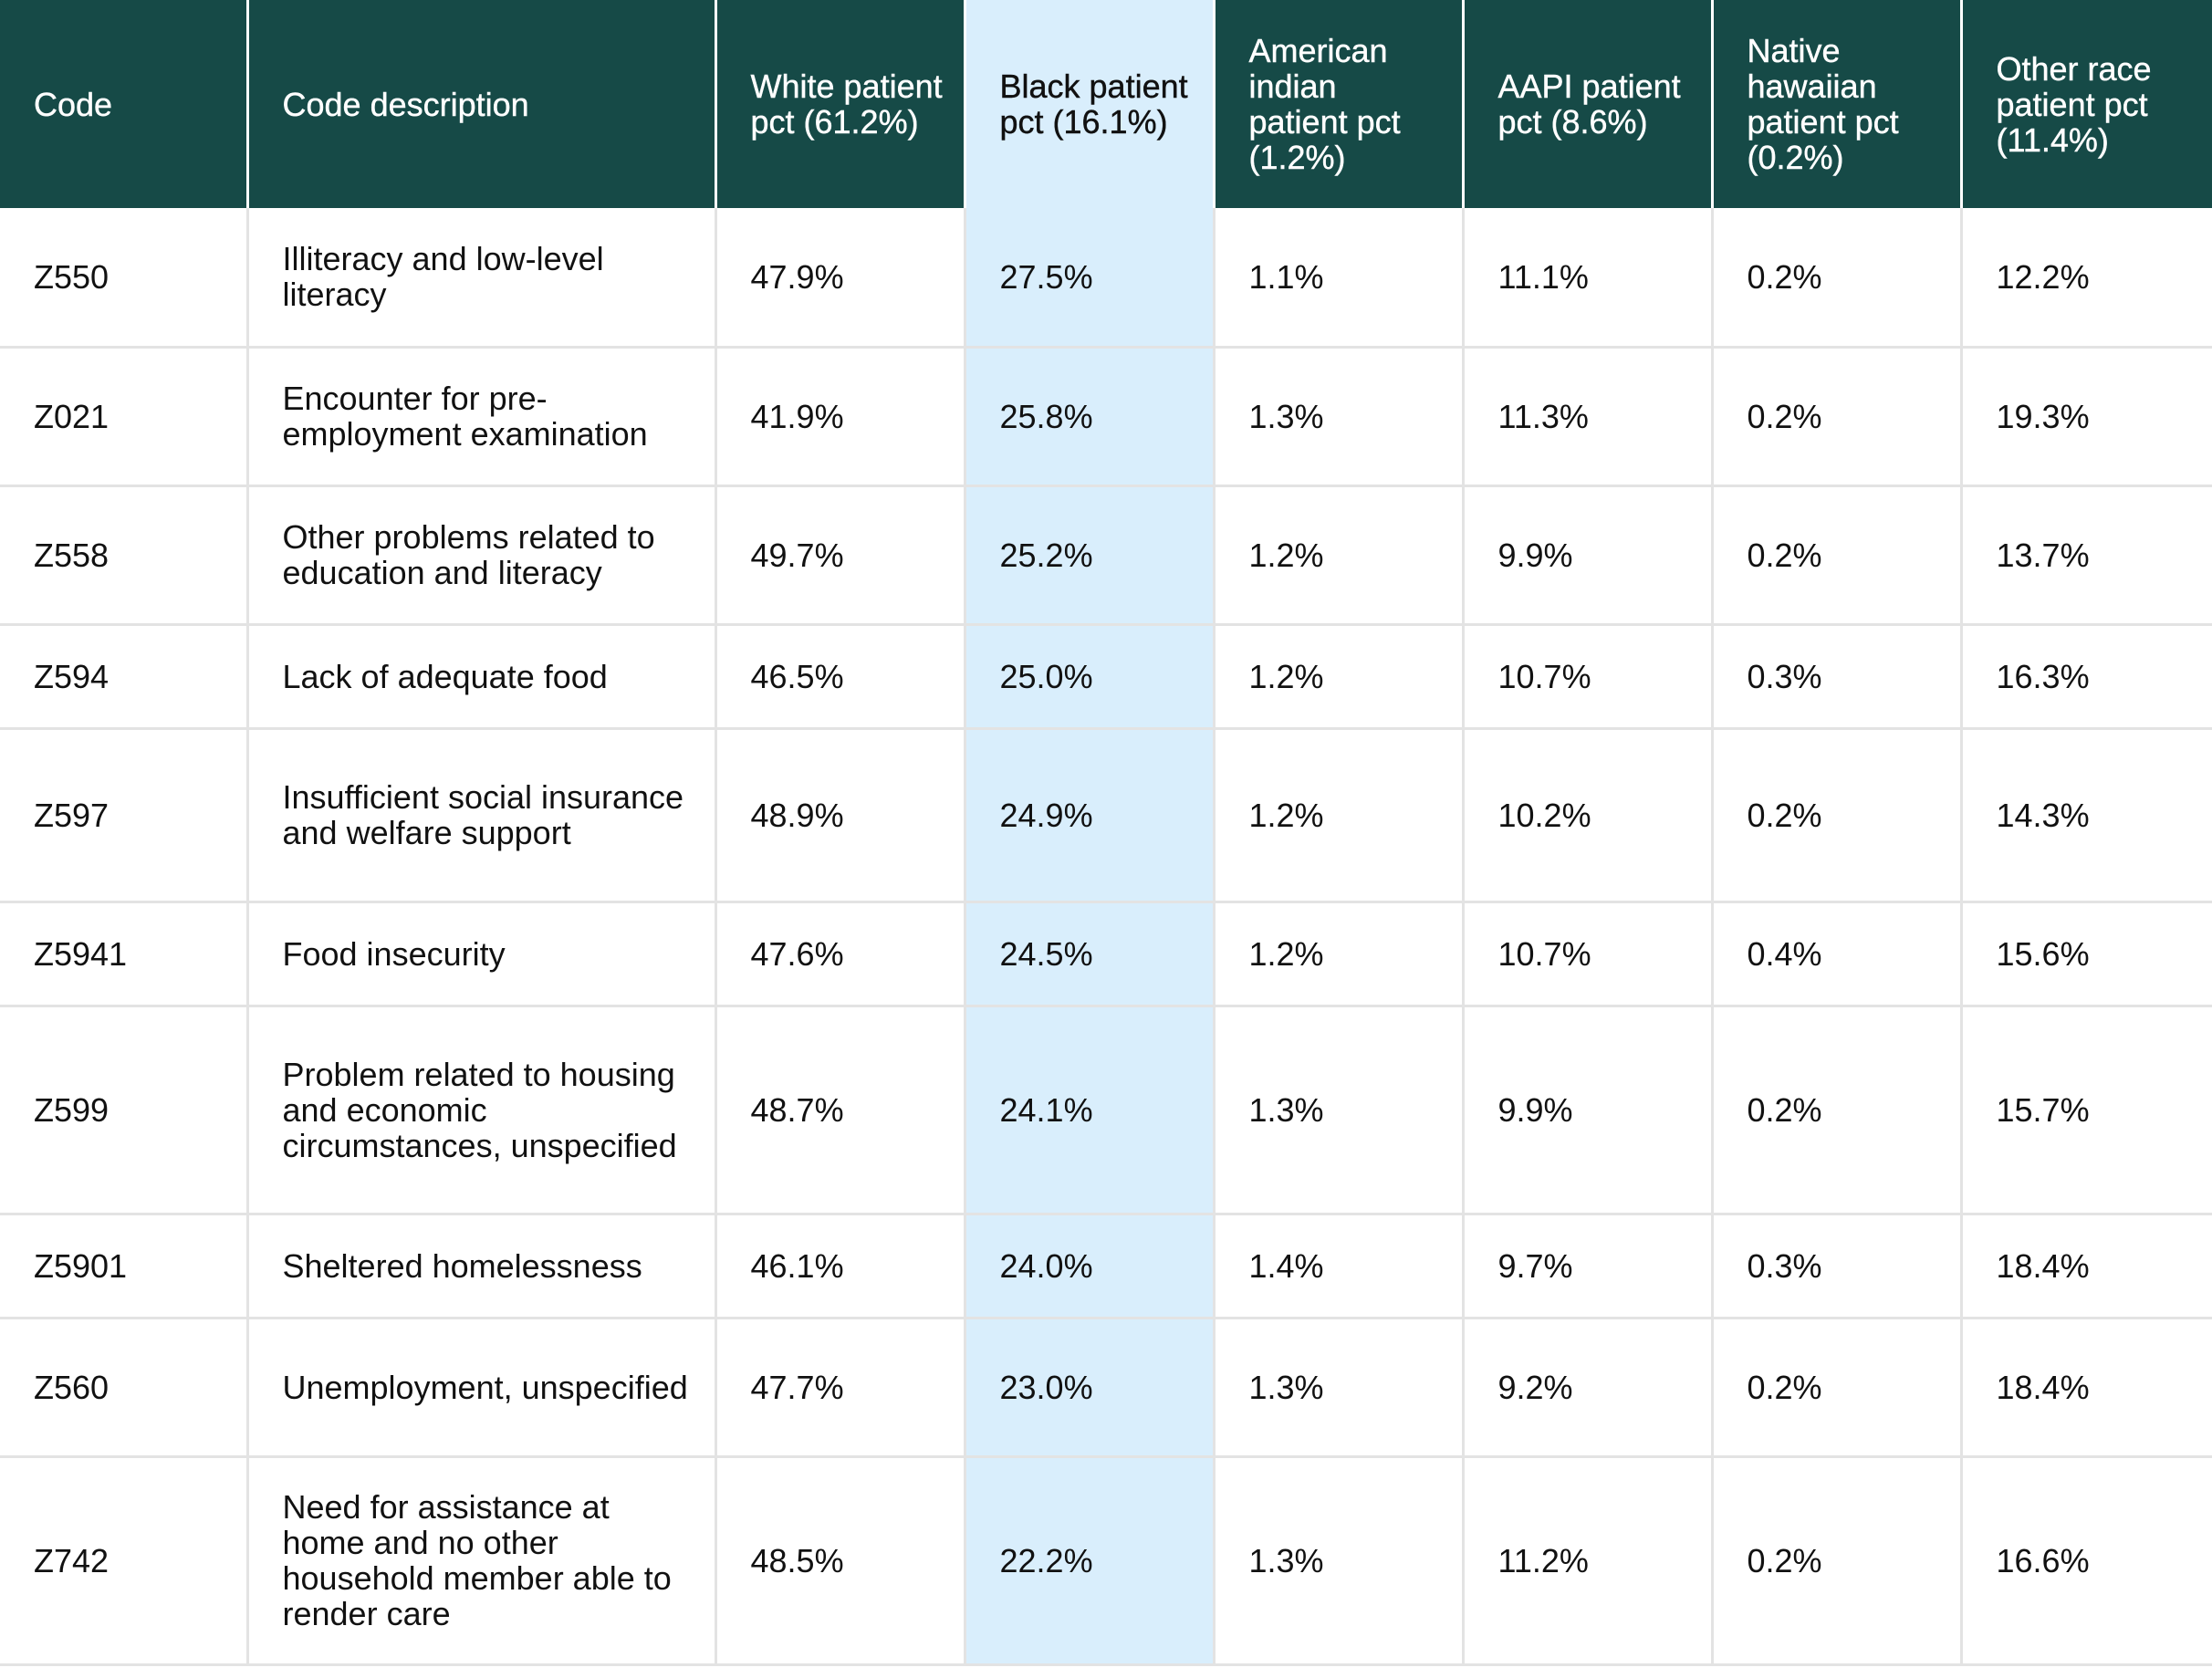 Image resolution: width=2212 pixels, height=1678 pixels. What do you see at coordinates (2086, 1110) in the screenshot?
I see `other-race-pct-cell: 15.7%` at bounding box center [2086, 1110].